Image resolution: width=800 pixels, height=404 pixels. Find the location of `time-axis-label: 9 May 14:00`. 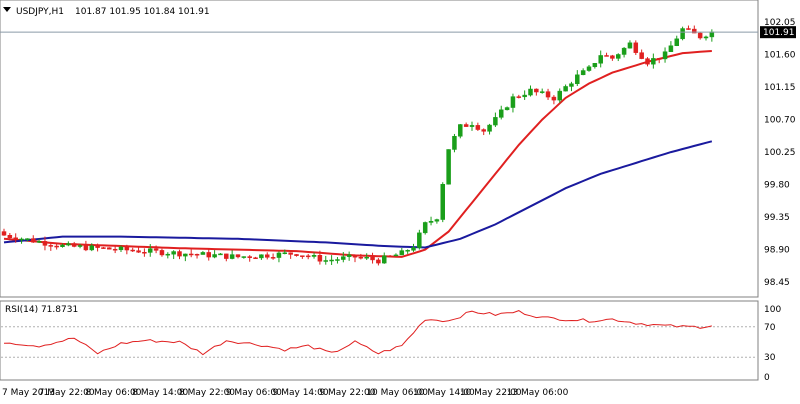

time-axis-label: 9 May 14:00 is located at coordinates (301, 393).